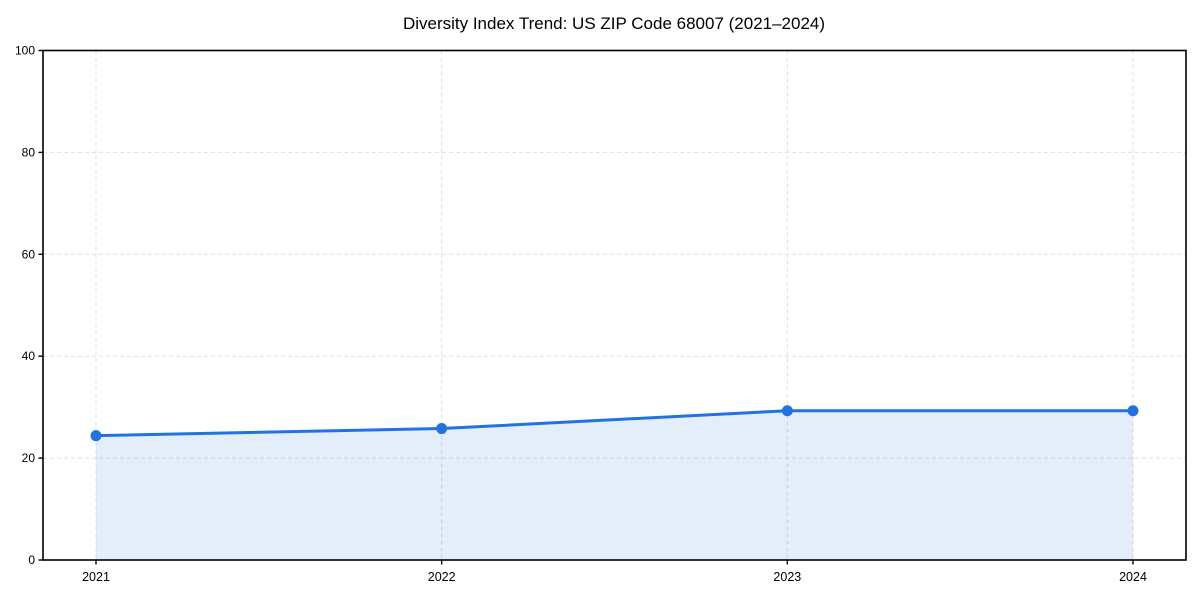 This screenshot has width=1200, height=600. I want to click on y-tick-label: 80, so click(29, 152).